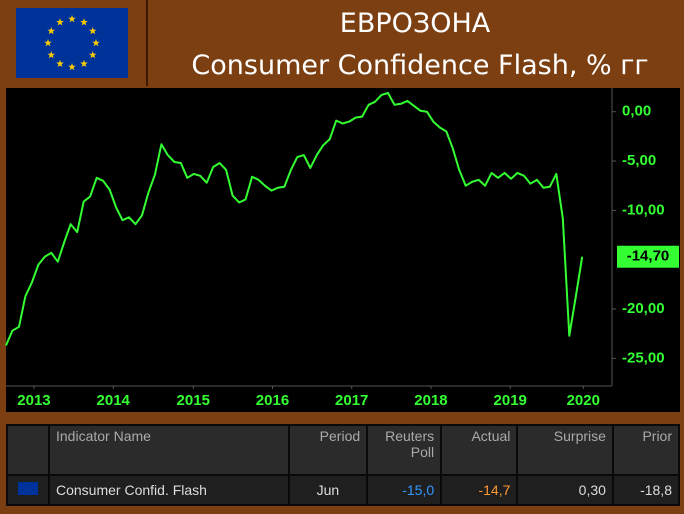  Describe the element at coordinates (33, 400) in the screenshot. I see `x-tick-label: 2013` at that location.